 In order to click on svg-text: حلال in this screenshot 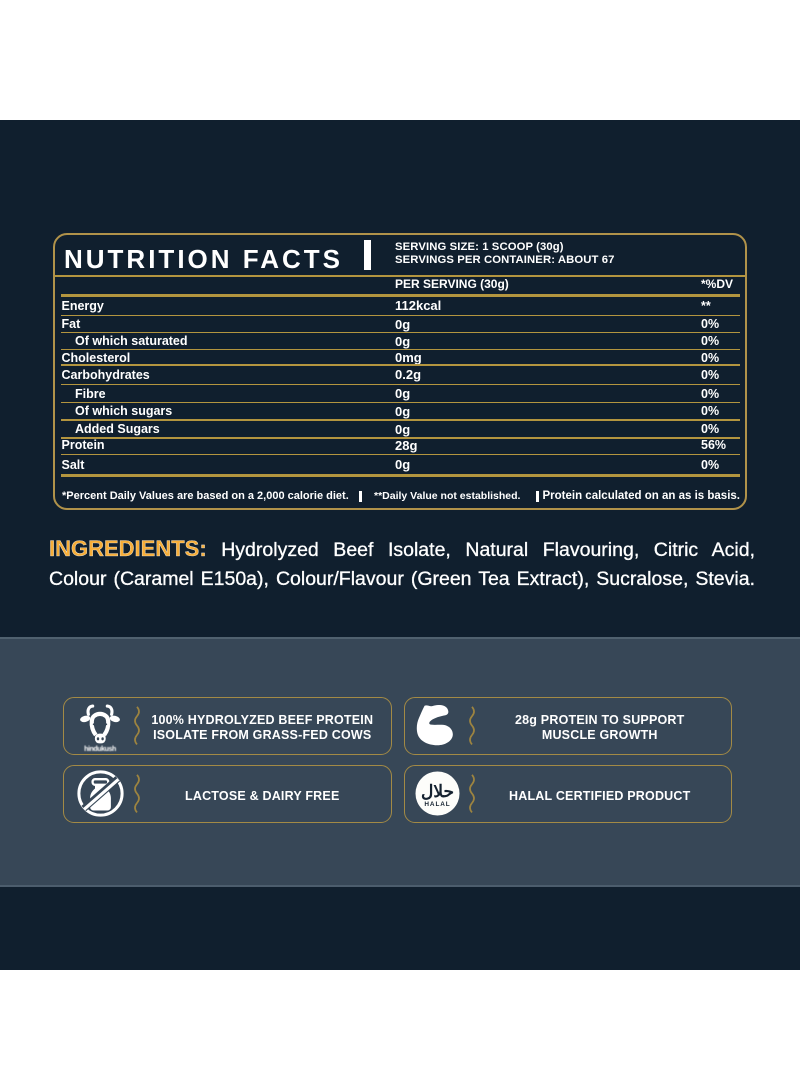, I will do `click(437, 791)`.